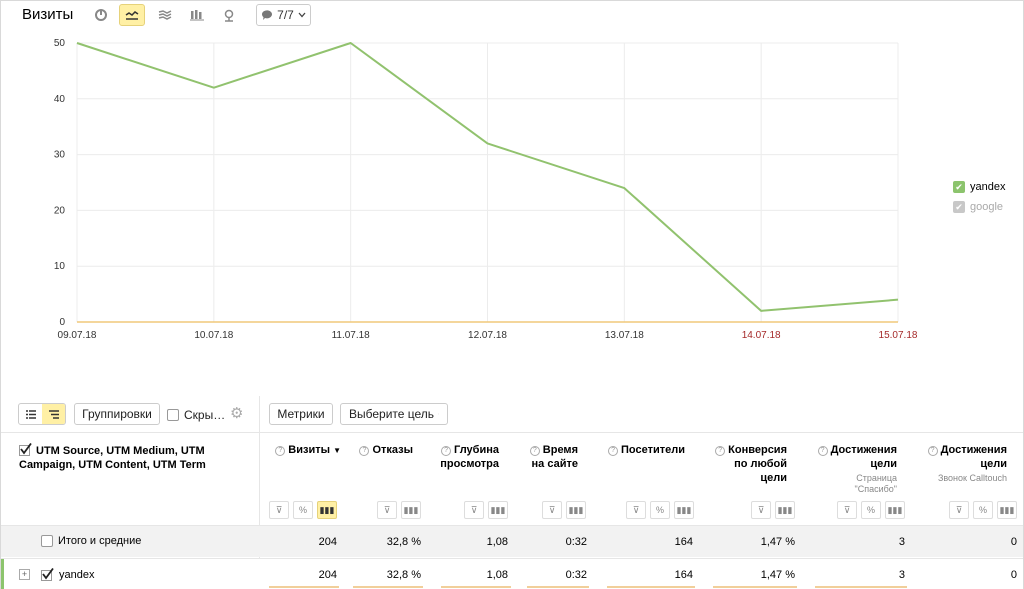 This screenshot has width=1024, height=589. What do you see at coordinates (309, 450) in the screenshot?
I see `col-label: Визиты` at bounding box center [309, 450].